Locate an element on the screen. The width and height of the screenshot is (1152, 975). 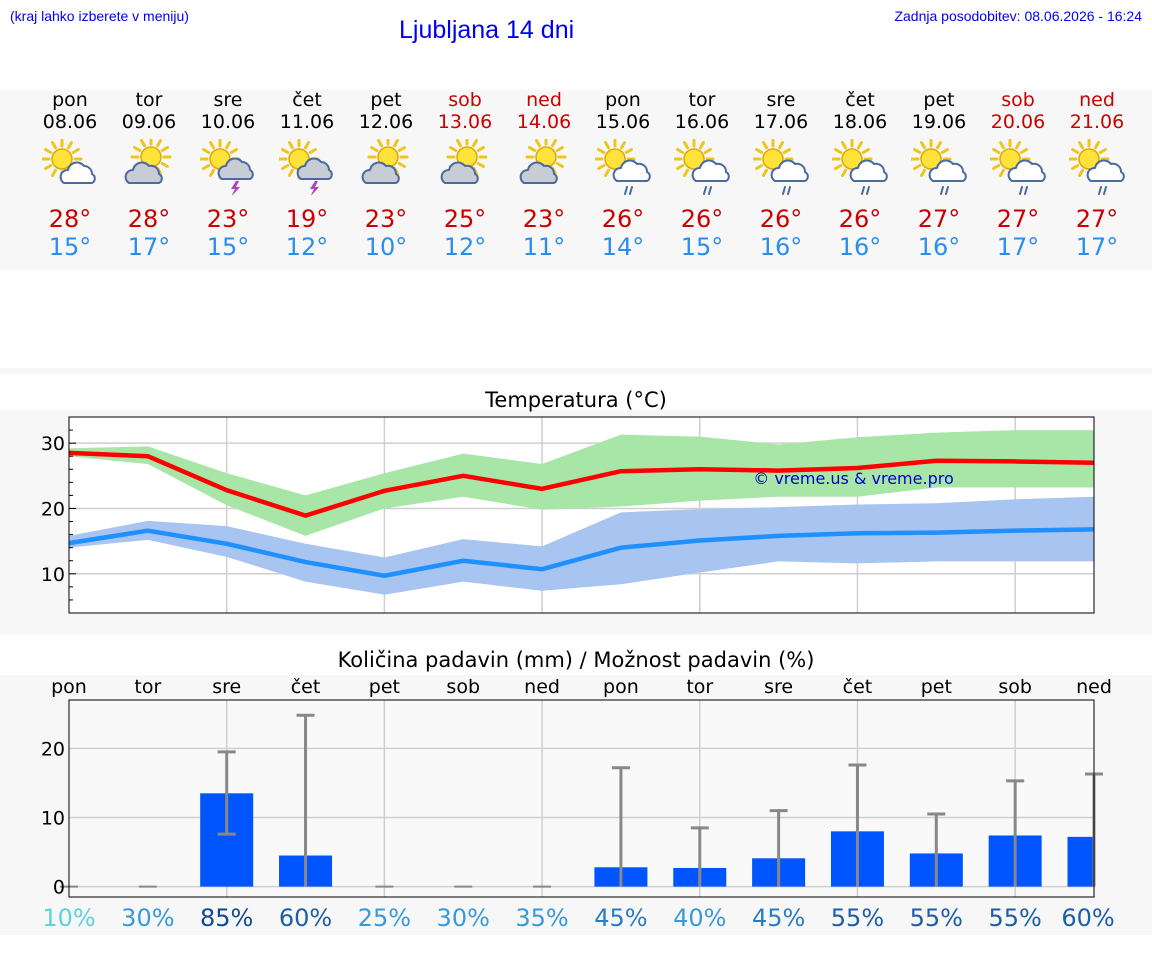
forecast-day: tor 16.06 26° 15° is located at coordinates (702, 175).